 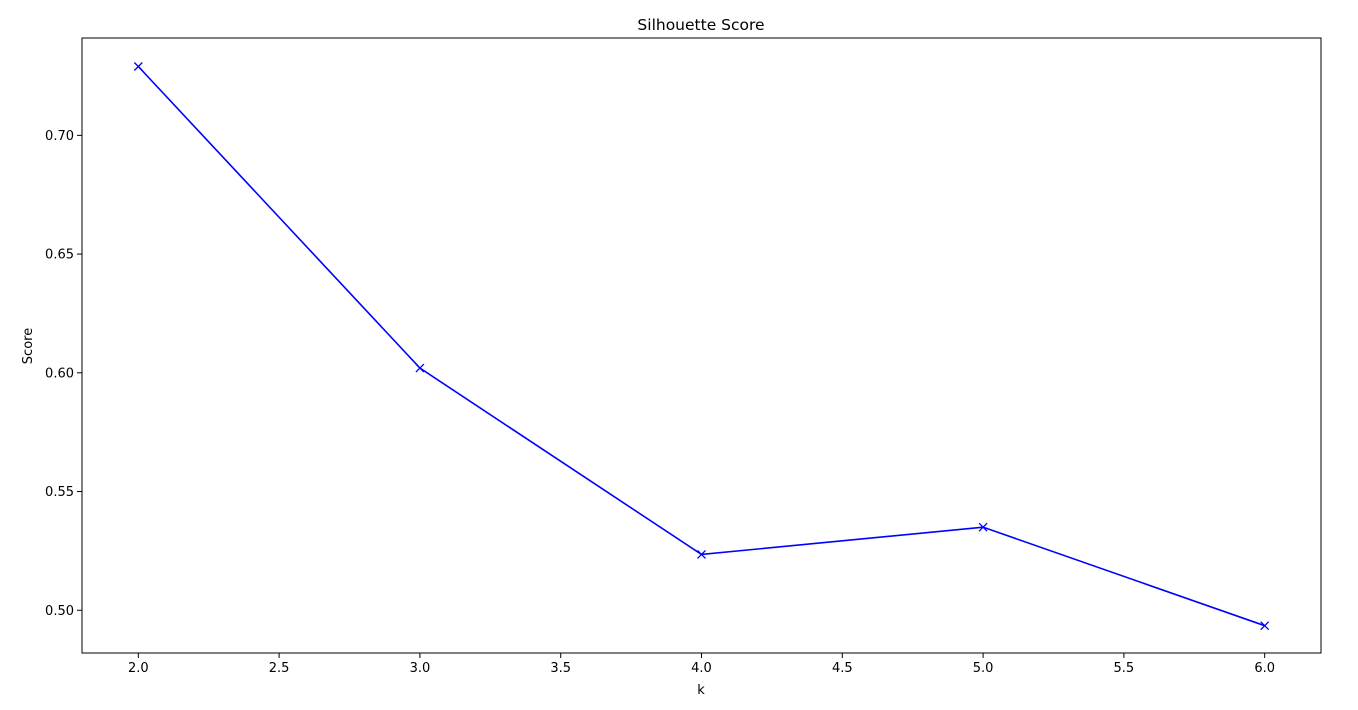 What do you see at coordinates (420, 668) in the screenshot?
I see `x-tick-label: 3.0` at bounding box center [420, 668].